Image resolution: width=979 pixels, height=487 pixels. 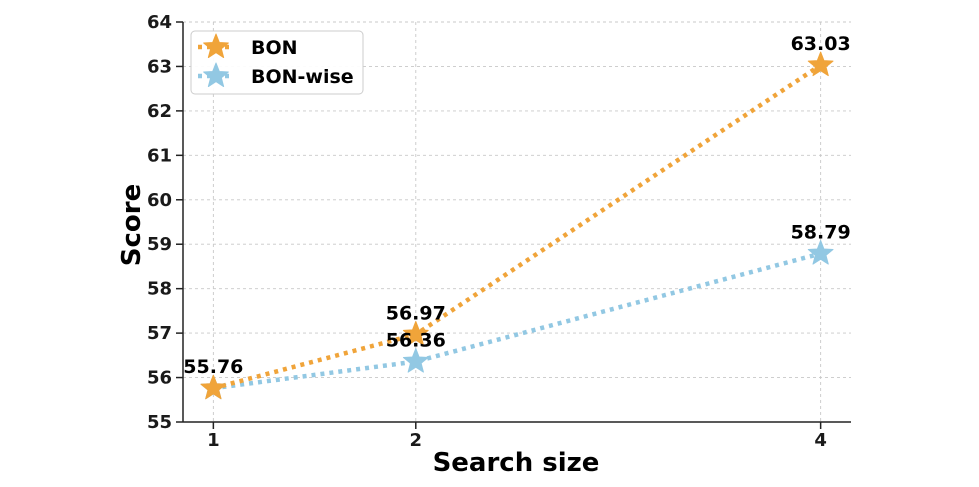 I want to click on y-tick-label: 60, so click(x=159, y=200).